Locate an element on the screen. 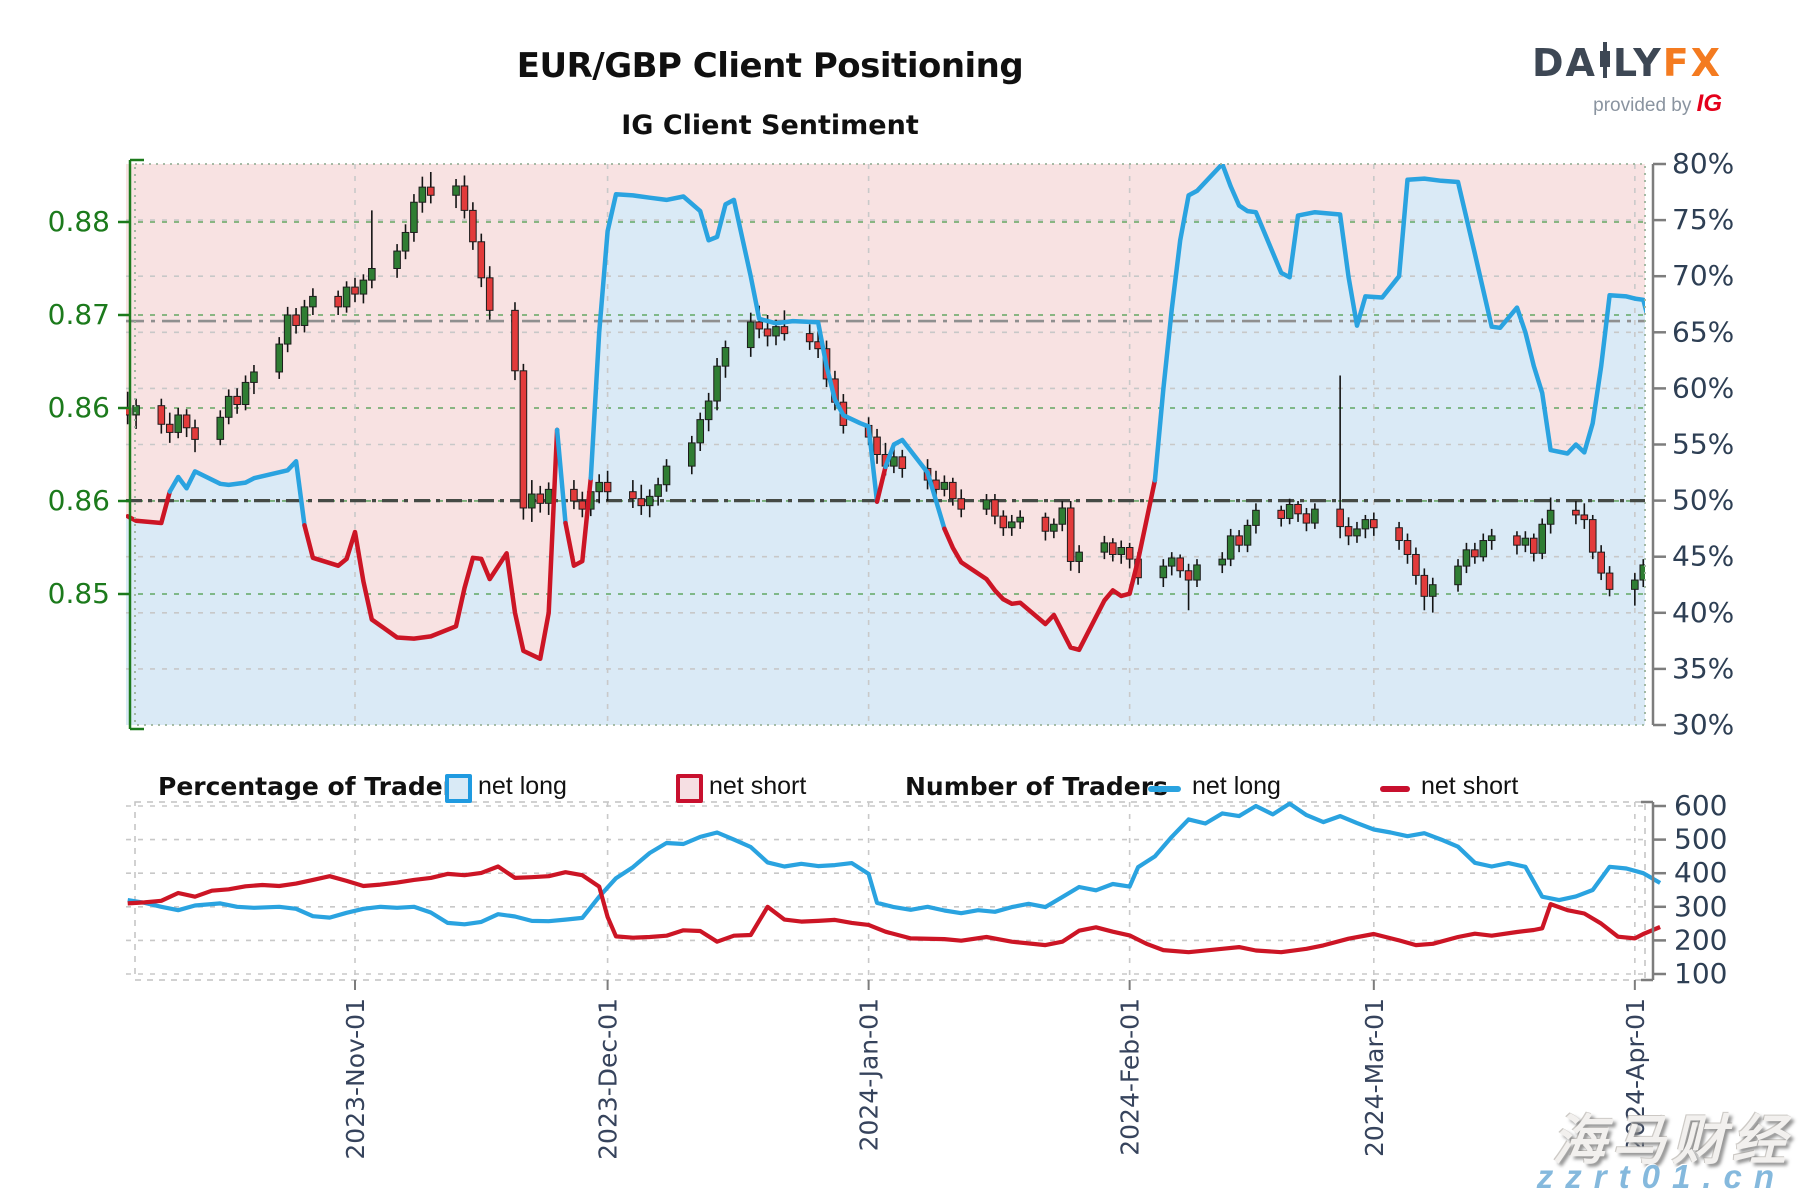  price-axis: 0.88 0.87 0.86 0.86 0.85 is located at coordinates (96, 444).